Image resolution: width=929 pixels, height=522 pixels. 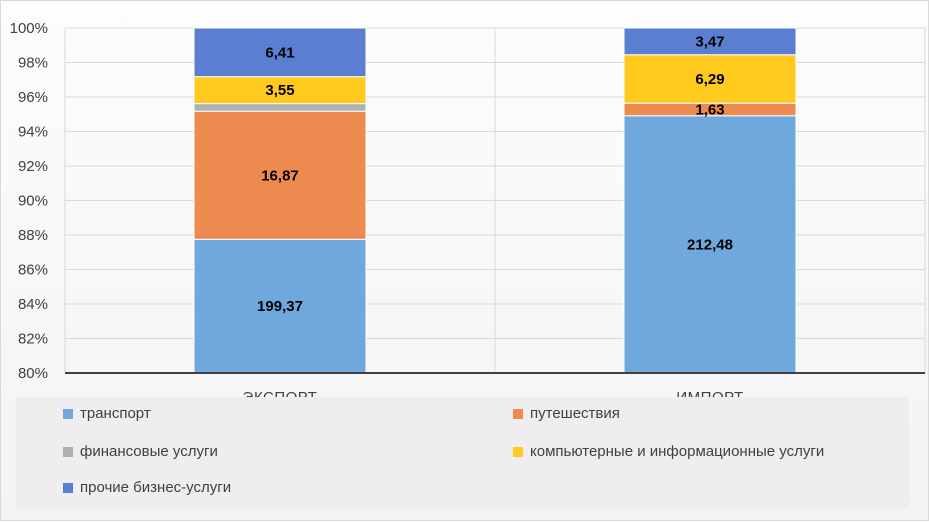 I want to click on legend-item: финансовые услуги, so click(x=140, y=451).